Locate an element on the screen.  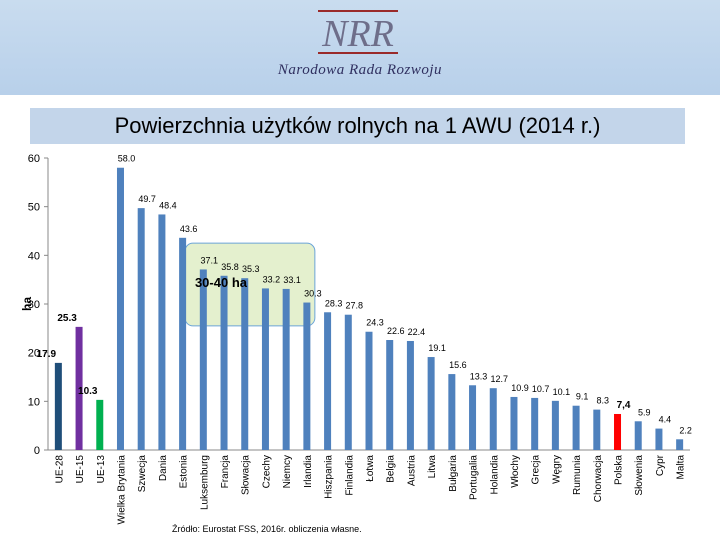
value-label: 37.1 is located at coordinates (210, 260).